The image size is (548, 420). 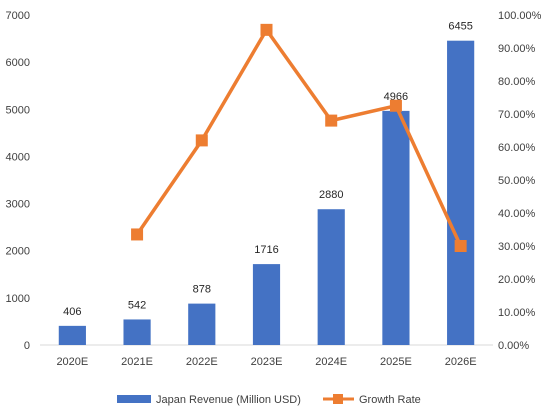 I want to click on bar-data-label: 542, so click(x=137, y=305).